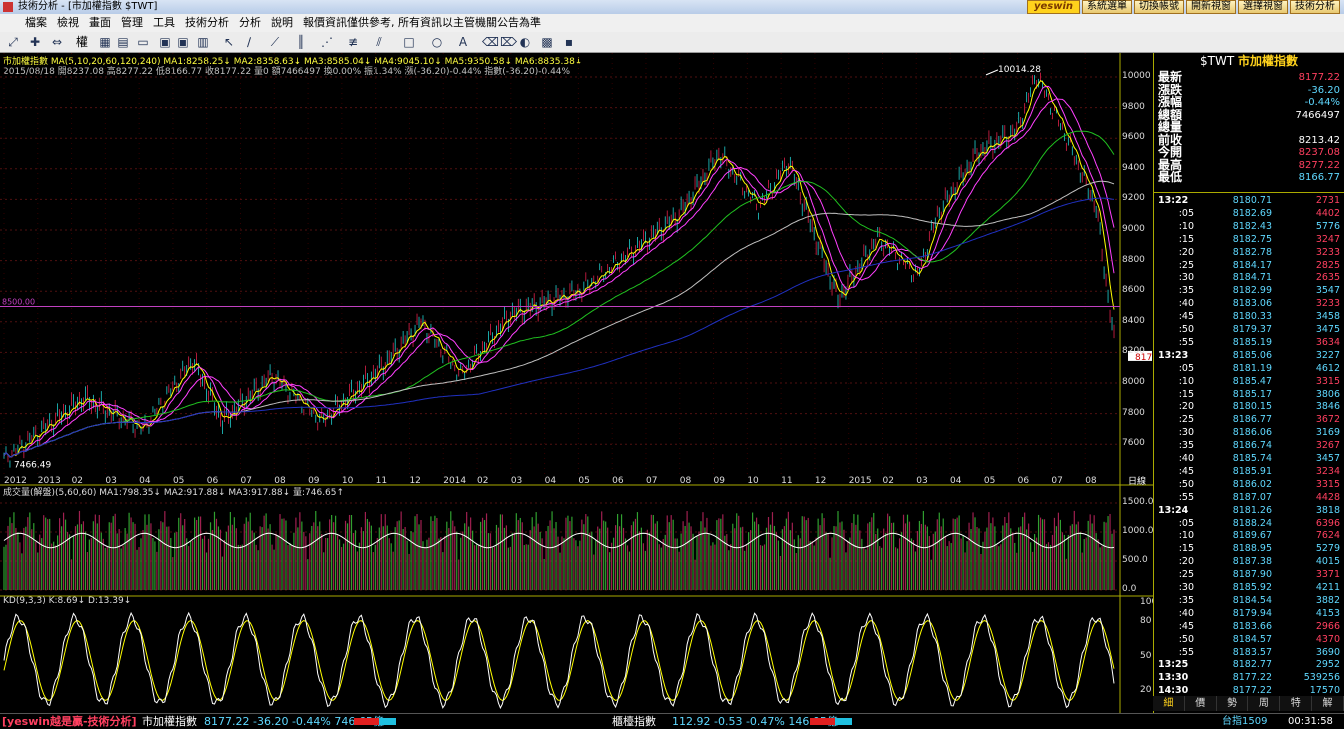  Describe the element at coordinates (1169, 703) in the screenshot. I see `tab-detail: 細` at that location.